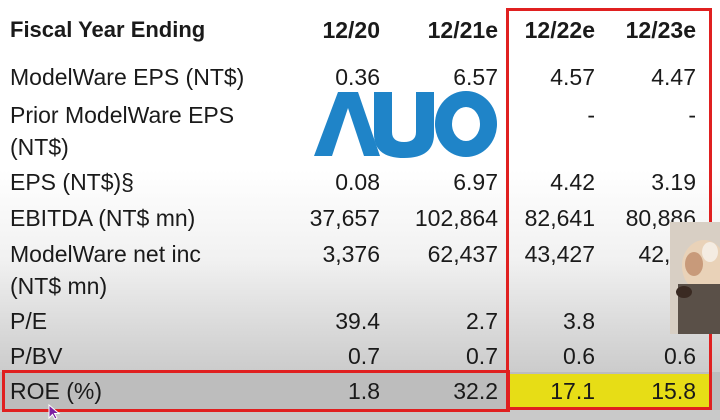  I want to click on cell-value: 3.8, so click(579, 321).